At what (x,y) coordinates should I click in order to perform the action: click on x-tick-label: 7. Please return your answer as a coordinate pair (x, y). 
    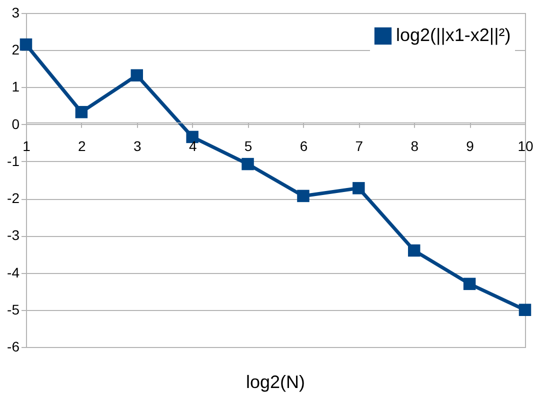
    Looking at the image, I should click on (359, 146).